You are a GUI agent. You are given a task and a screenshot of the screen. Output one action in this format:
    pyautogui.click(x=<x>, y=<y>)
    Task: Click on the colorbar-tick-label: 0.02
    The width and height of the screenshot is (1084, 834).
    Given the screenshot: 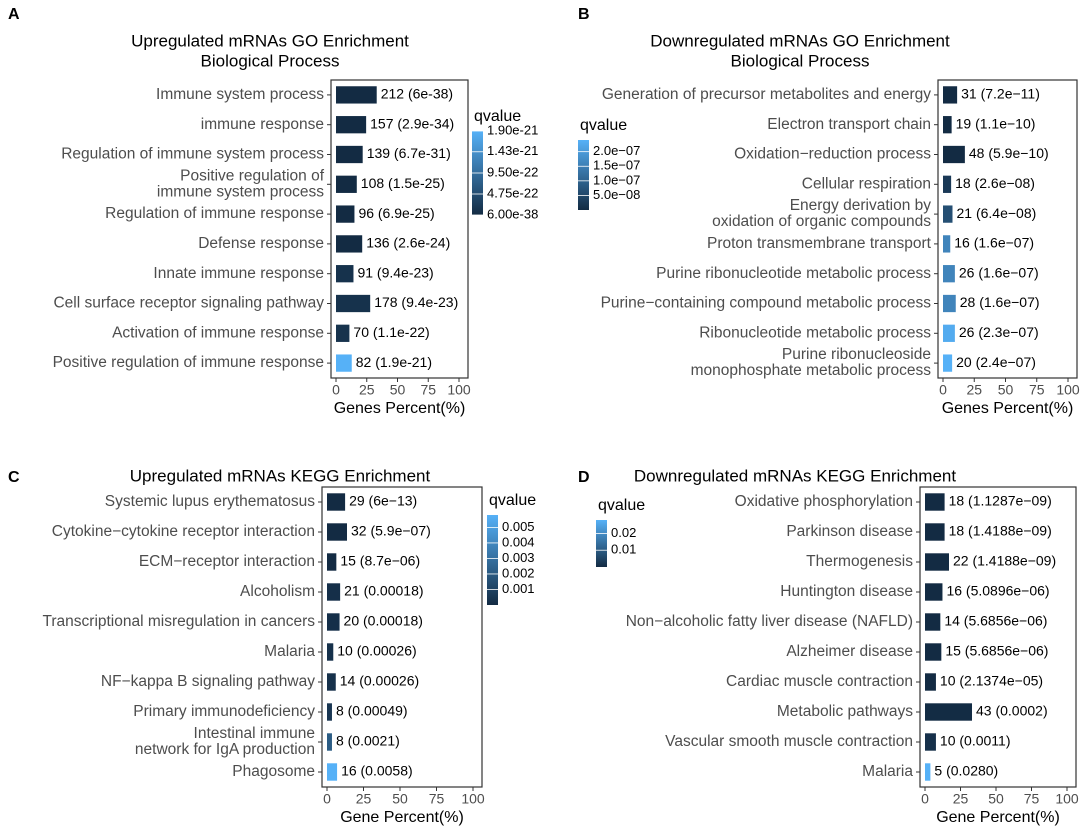 What is the action you would take?
    pyautogui.click(x=623, y=532)
    